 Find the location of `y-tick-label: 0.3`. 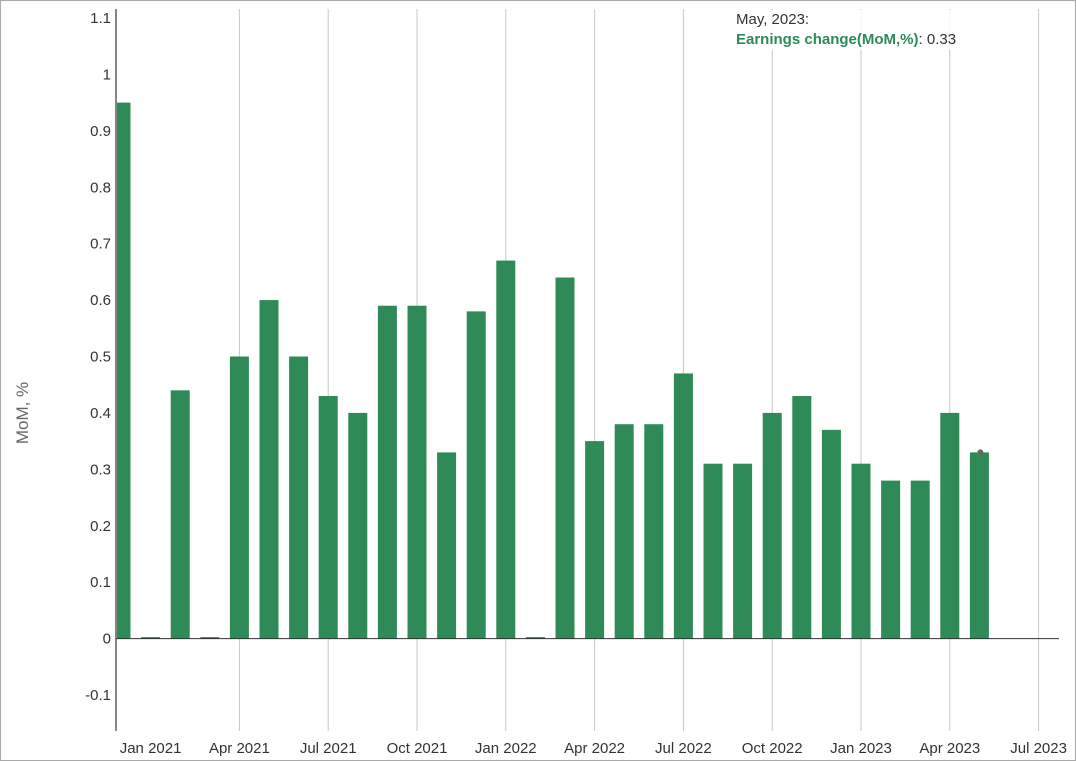

y-tick-label: 0.3 is located at coordinates (100, 469).